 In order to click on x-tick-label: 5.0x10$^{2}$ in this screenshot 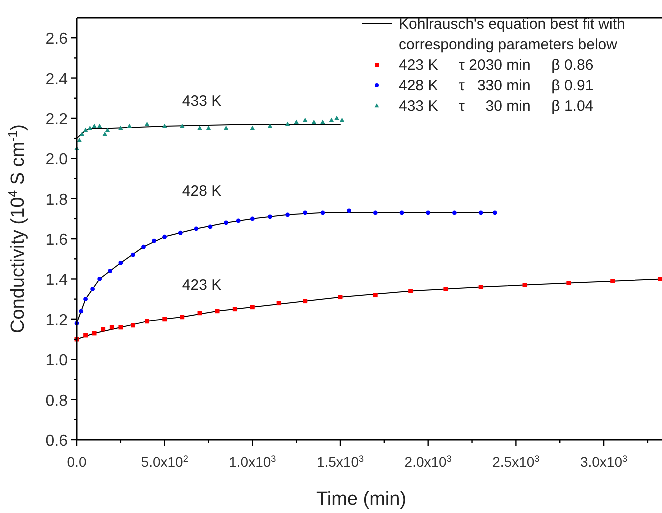, I will do `click(164, 462)`.